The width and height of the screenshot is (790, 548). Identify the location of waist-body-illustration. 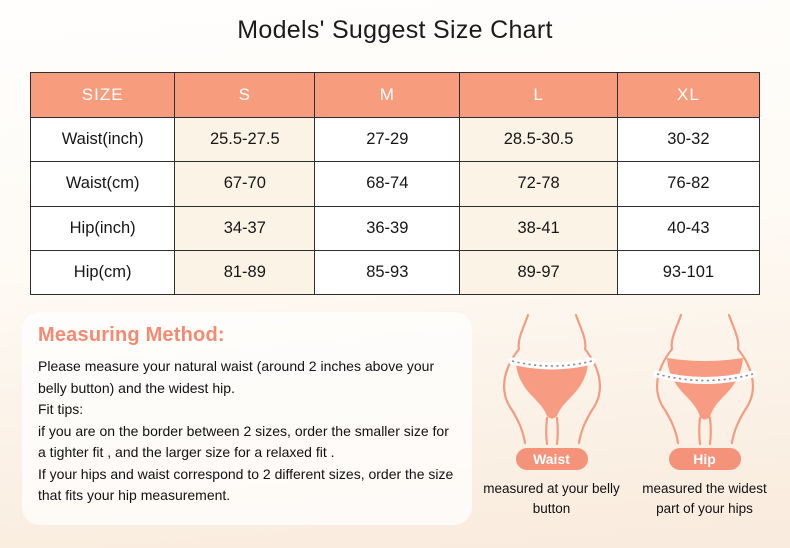
(551, 379).